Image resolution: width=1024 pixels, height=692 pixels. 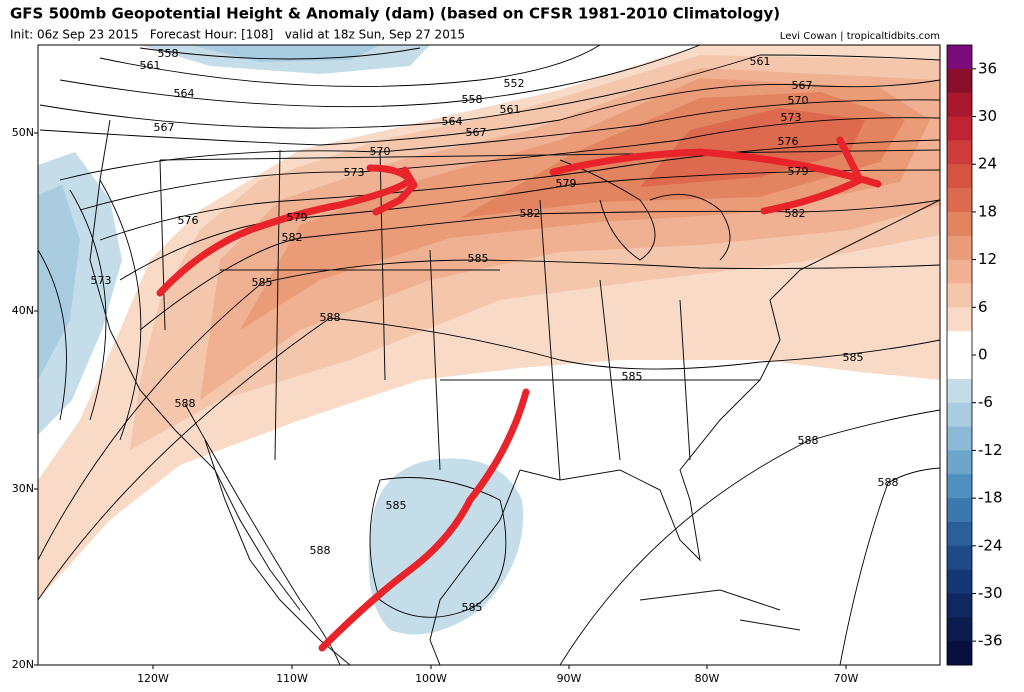 What do you see at coordinates (514, 83) in the screenshot?
I see `contour-label: 552` at bounding box center [514, 83].